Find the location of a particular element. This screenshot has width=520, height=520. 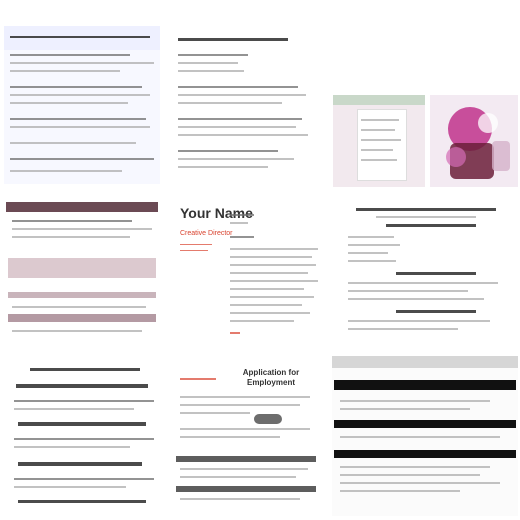

thumb-application-form: Application for Employment is located at coordinates (245, 436).